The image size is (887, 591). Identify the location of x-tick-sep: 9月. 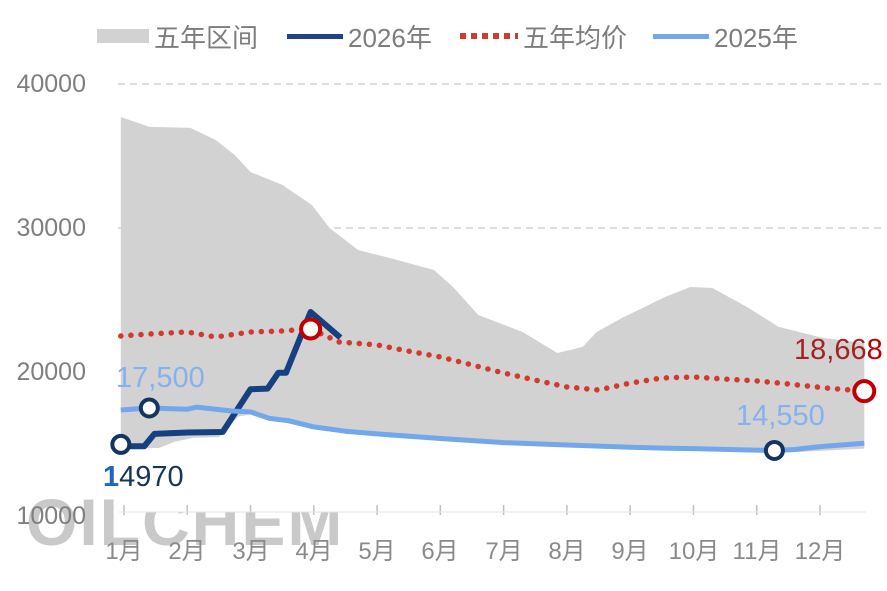
(630, 551).